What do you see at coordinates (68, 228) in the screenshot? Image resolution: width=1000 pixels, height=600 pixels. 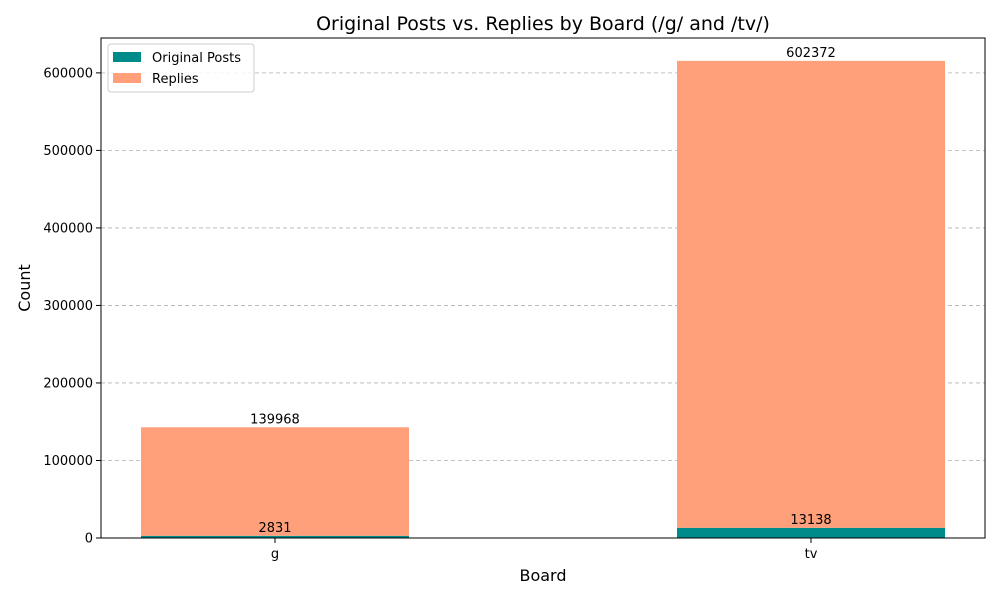 I see `y-tick-label: 400000` at bounding box center [68, 228].